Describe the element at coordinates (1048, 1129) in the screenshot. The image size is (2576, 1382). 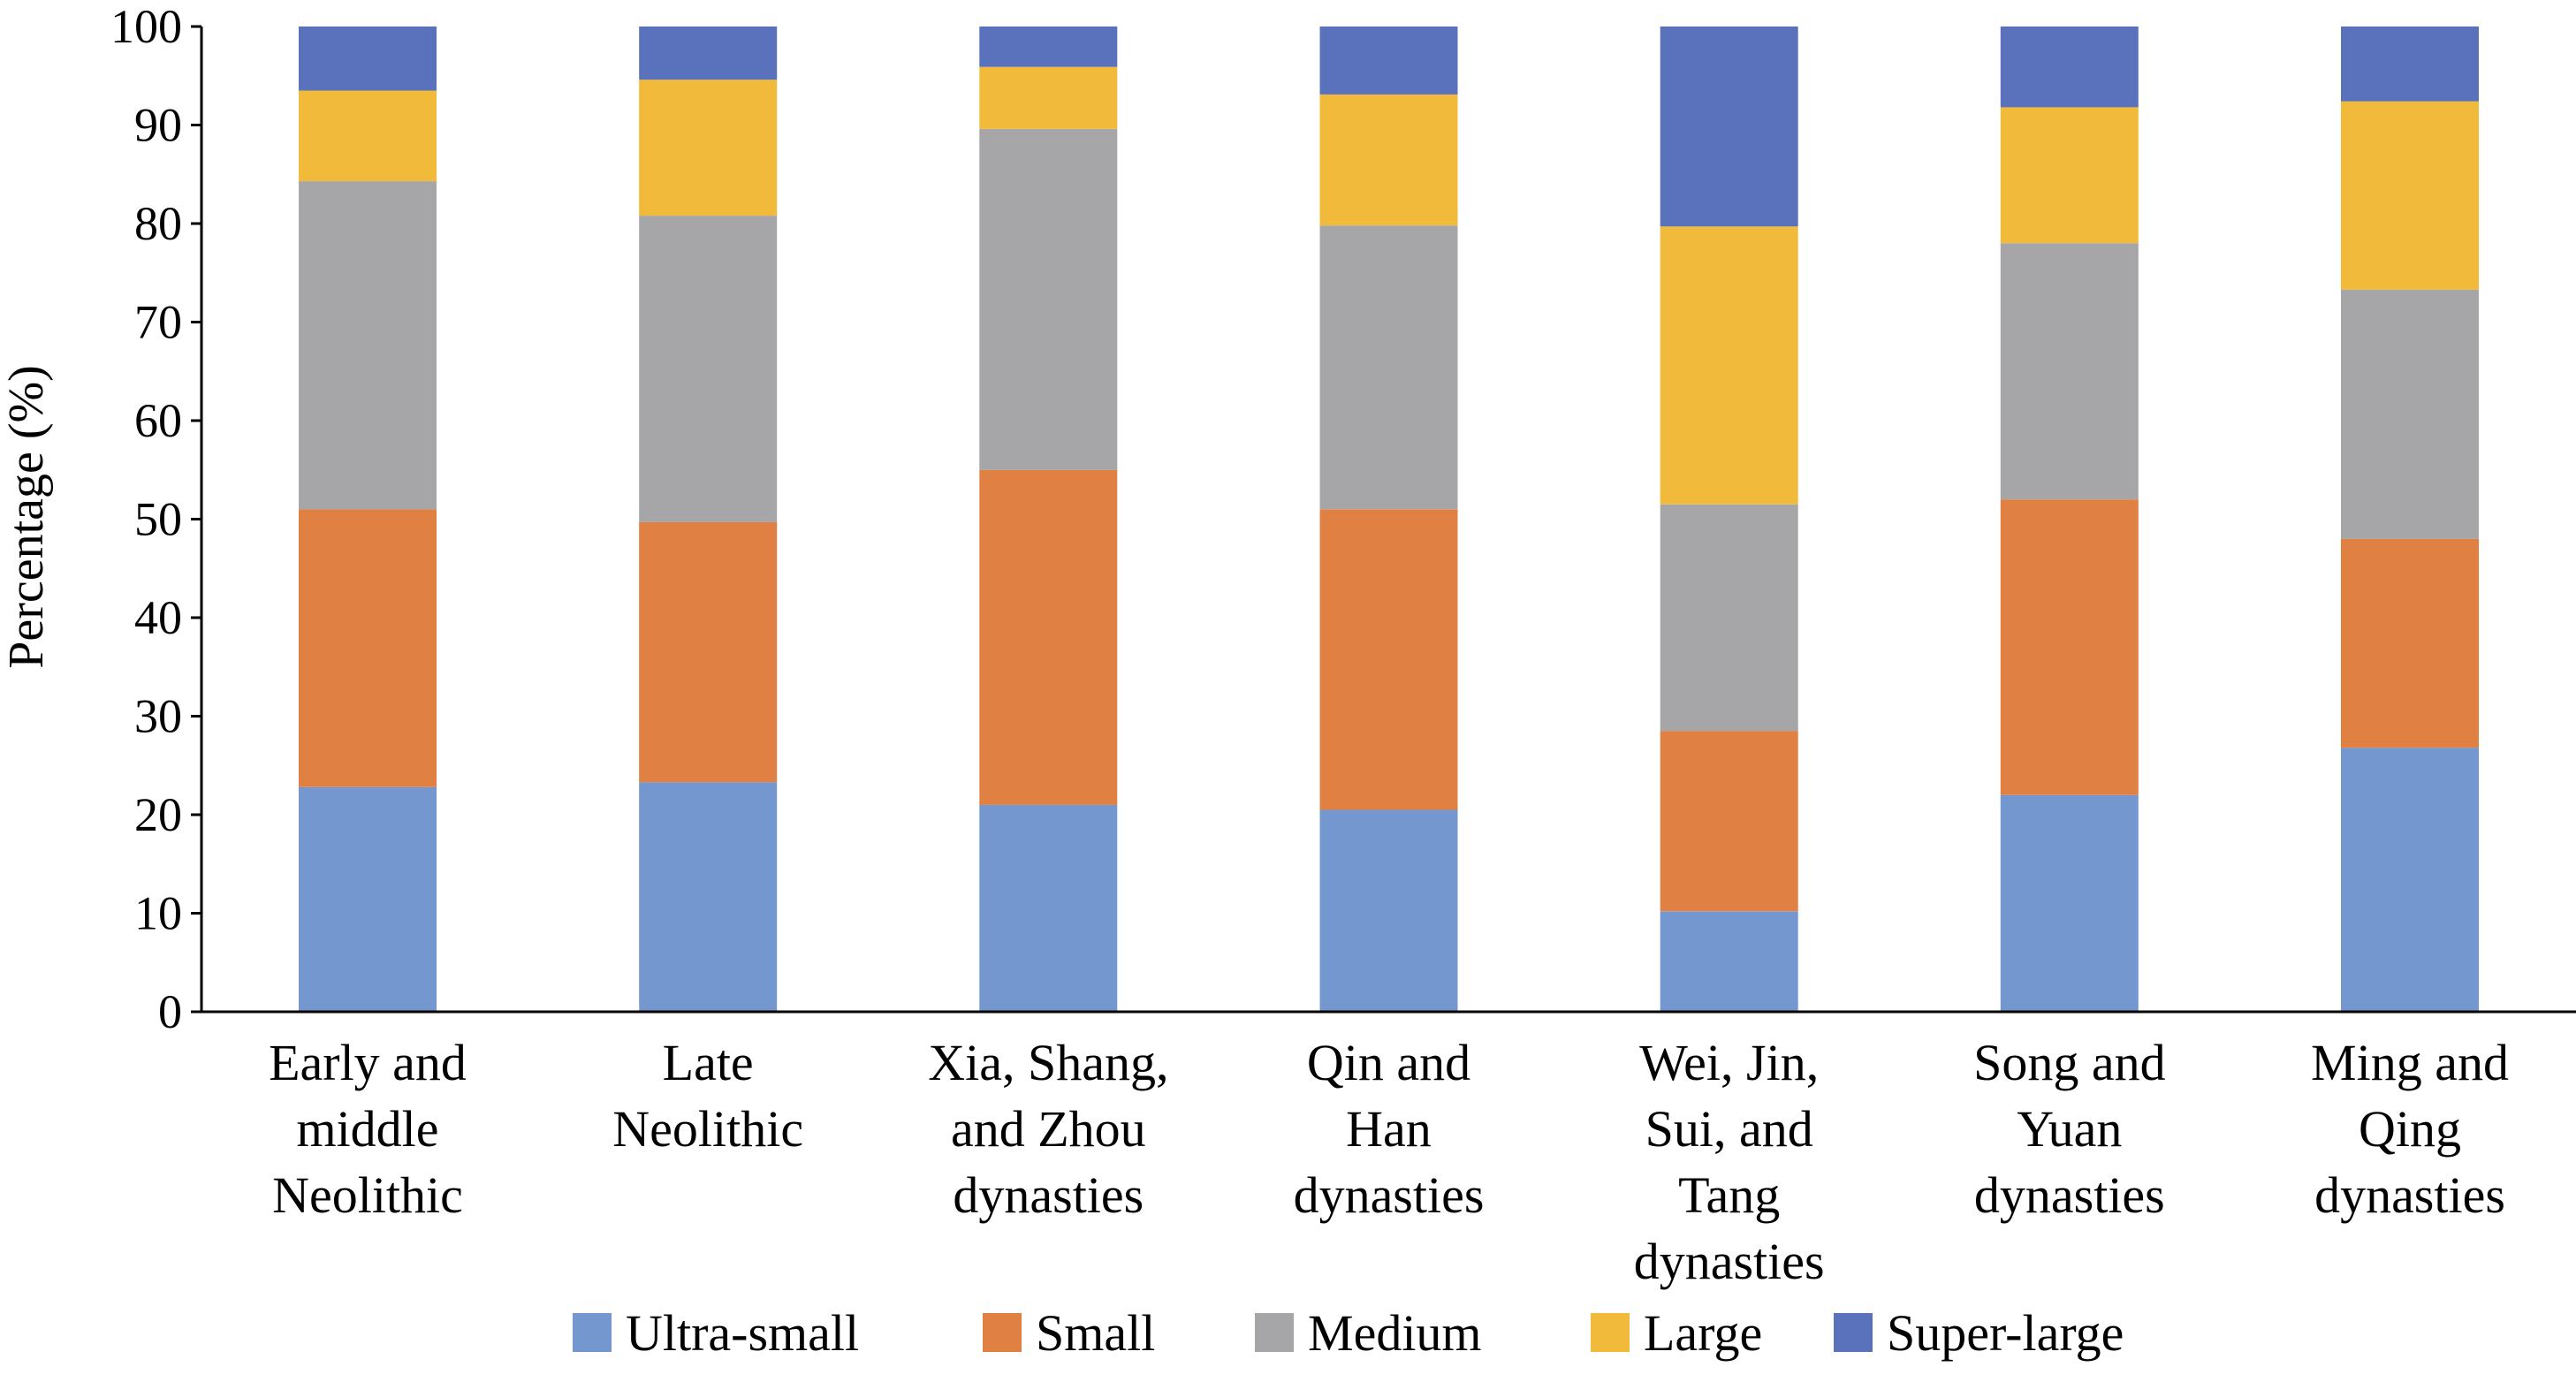
I see `x-category-label-2-line-1: and Zhou` at that location.